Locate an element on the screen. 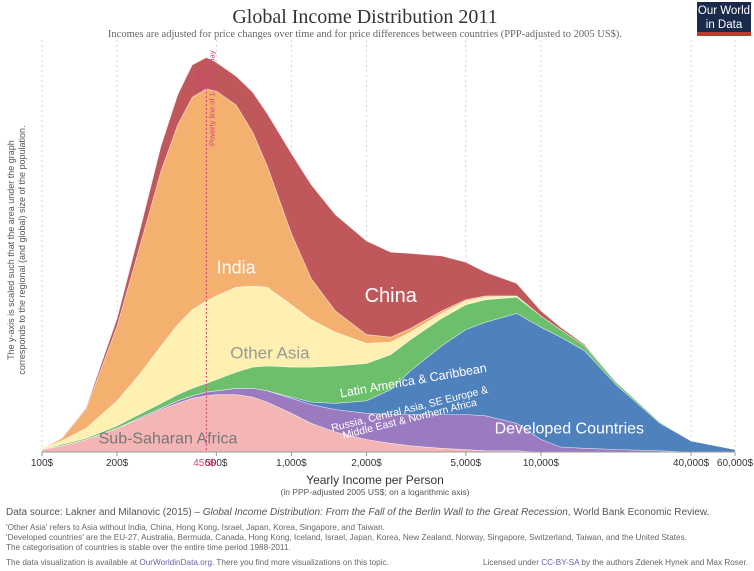 This screenshot has width=754, height=571. x-tick-label-2: 500$ is located at coordinates (216, 463).